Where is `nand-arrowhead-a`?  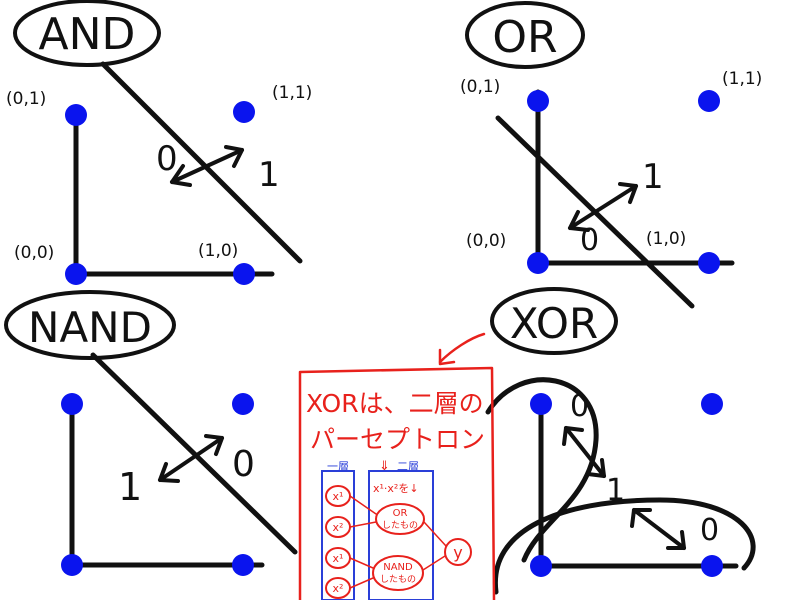
nand-arrowhead-a is located at coordinates (169, 472).